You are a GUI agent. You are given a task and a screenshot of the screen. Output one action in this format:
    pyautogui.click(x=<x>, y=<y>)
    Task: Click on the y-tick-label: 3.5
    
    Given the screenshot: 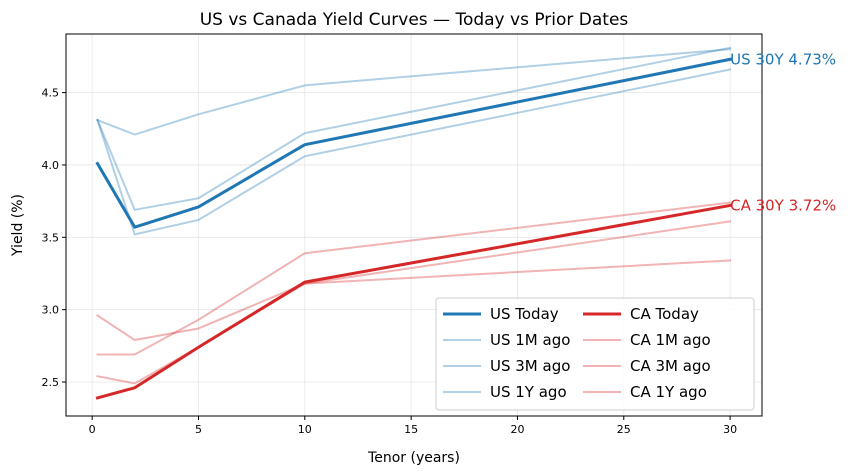 What is the action you would take?
    pyautogui.click(x=51, y=237)
    